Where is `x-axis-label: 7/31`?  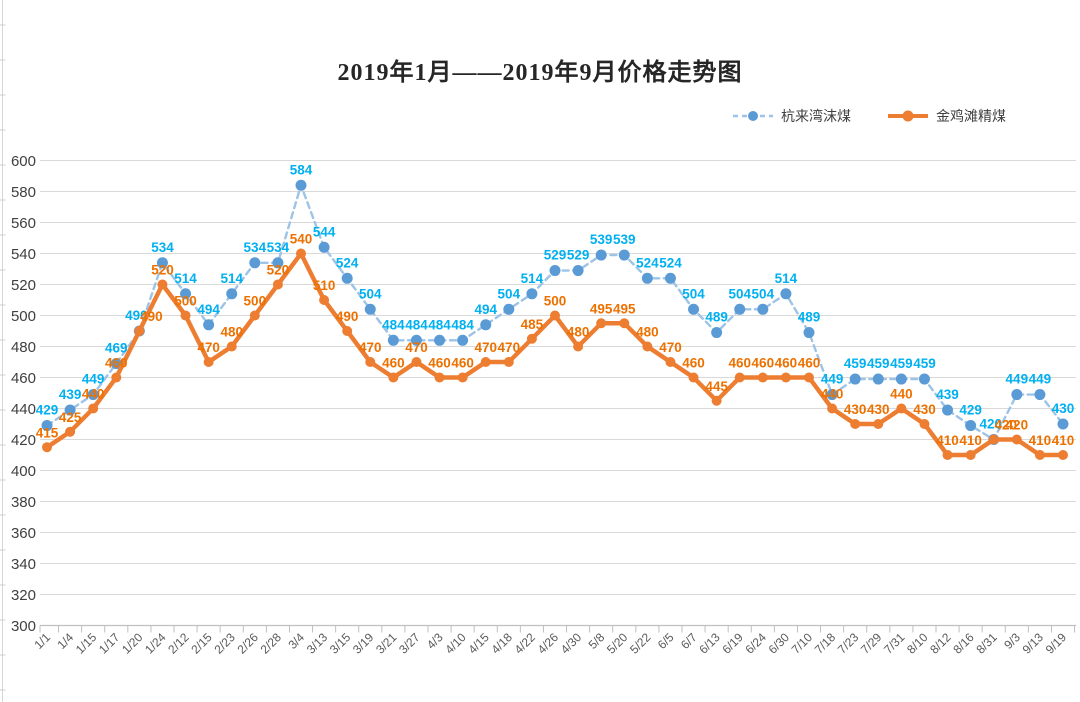 x-axis-label: 7/31 is located at coordinates (894, 643).